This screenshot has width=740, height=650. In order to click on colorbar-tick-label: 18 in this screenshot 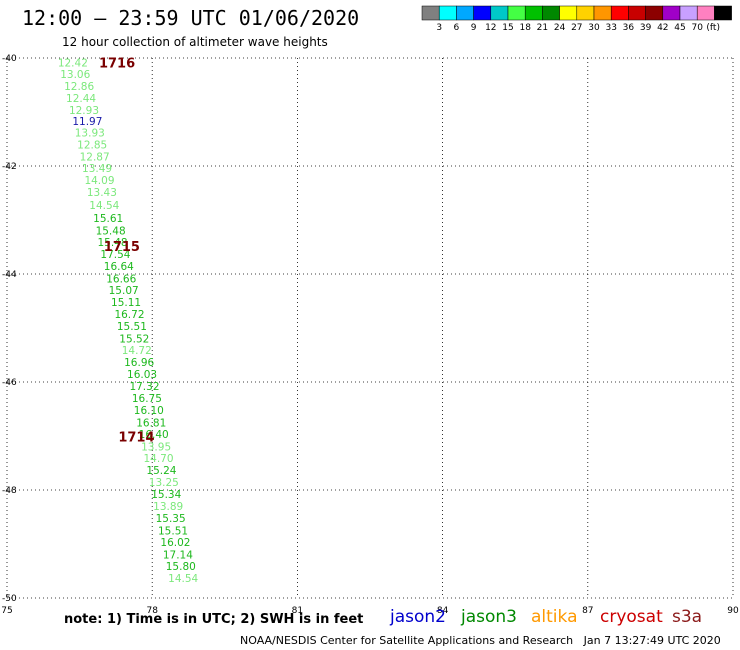, I will do `click(525, 28)`.